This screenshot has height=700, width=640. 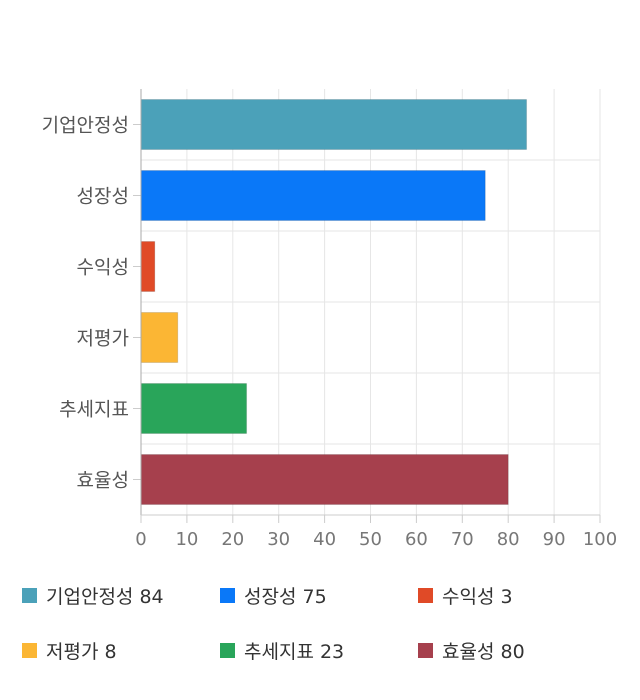 I want to click on x-tick-label: 70, so click(x=462, y=539).